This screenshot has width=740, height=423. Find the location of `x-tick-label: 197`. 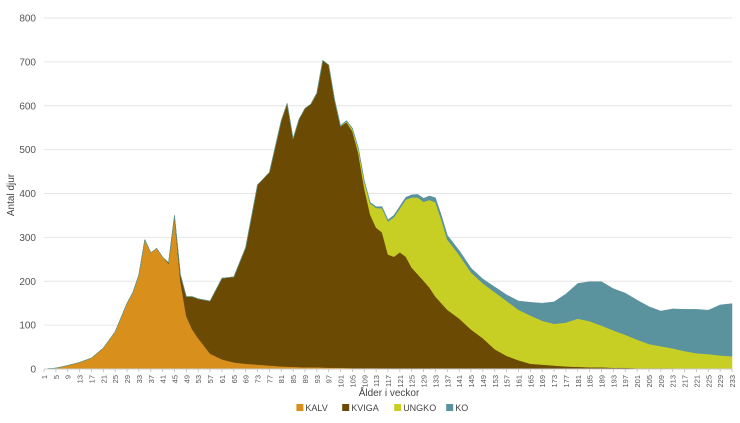

x-tick-label: 197 is located at coordinates (625, 381).